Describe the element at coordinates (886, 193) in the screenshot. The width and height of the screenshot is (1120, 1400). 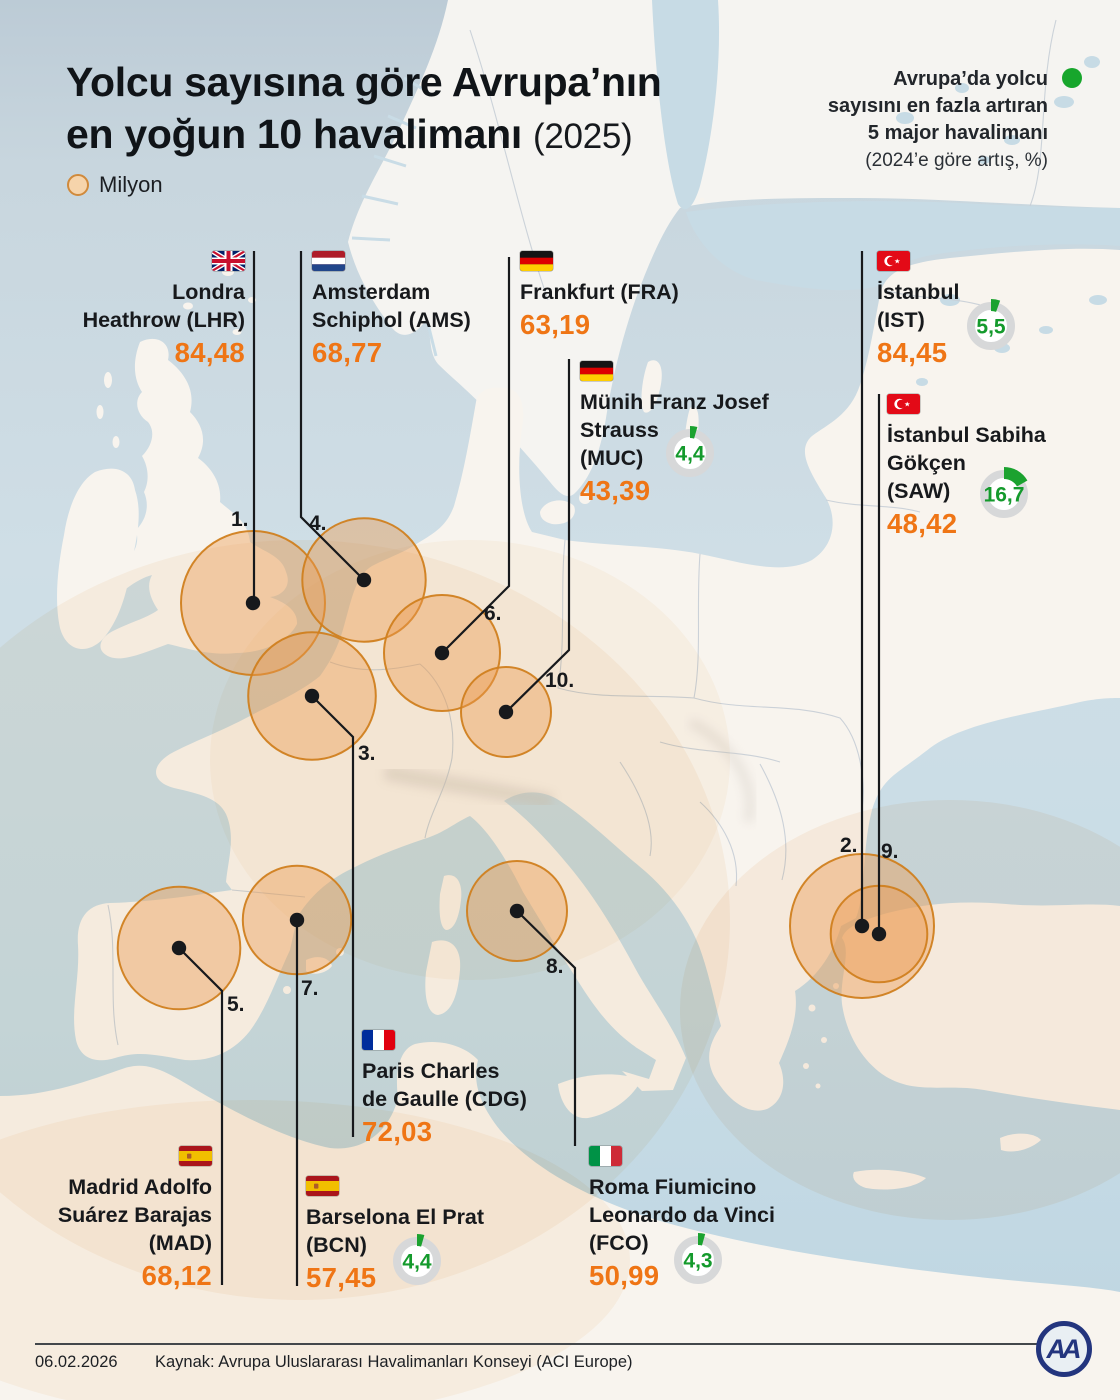
I see `gulfs-and-lakes` at that location.